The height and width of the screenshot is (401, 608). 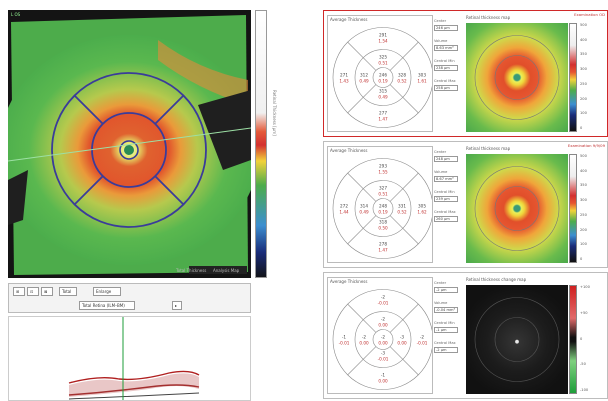 I want to click on panel-colorbar, so click(x=573, y=339).